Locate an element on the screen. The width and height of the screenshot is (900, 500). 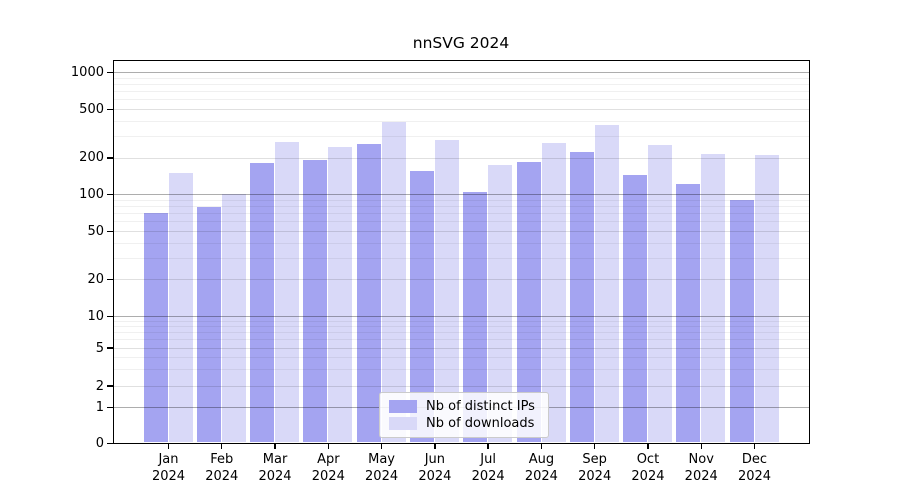
y-tick-label-2: 2 is located at coordinates (99, 386).